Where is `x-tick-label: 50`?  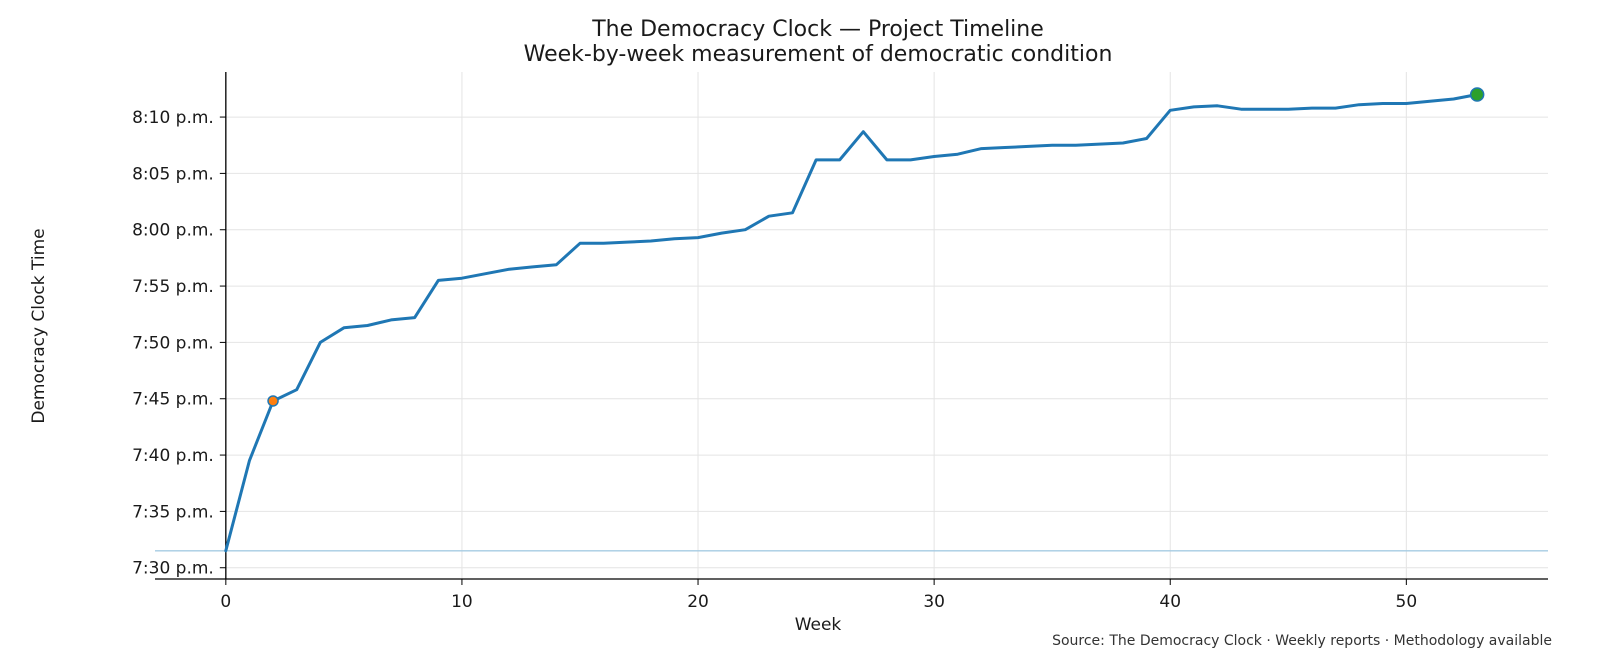
x-tick-label: 50 is located at coordinates (1407, 602).